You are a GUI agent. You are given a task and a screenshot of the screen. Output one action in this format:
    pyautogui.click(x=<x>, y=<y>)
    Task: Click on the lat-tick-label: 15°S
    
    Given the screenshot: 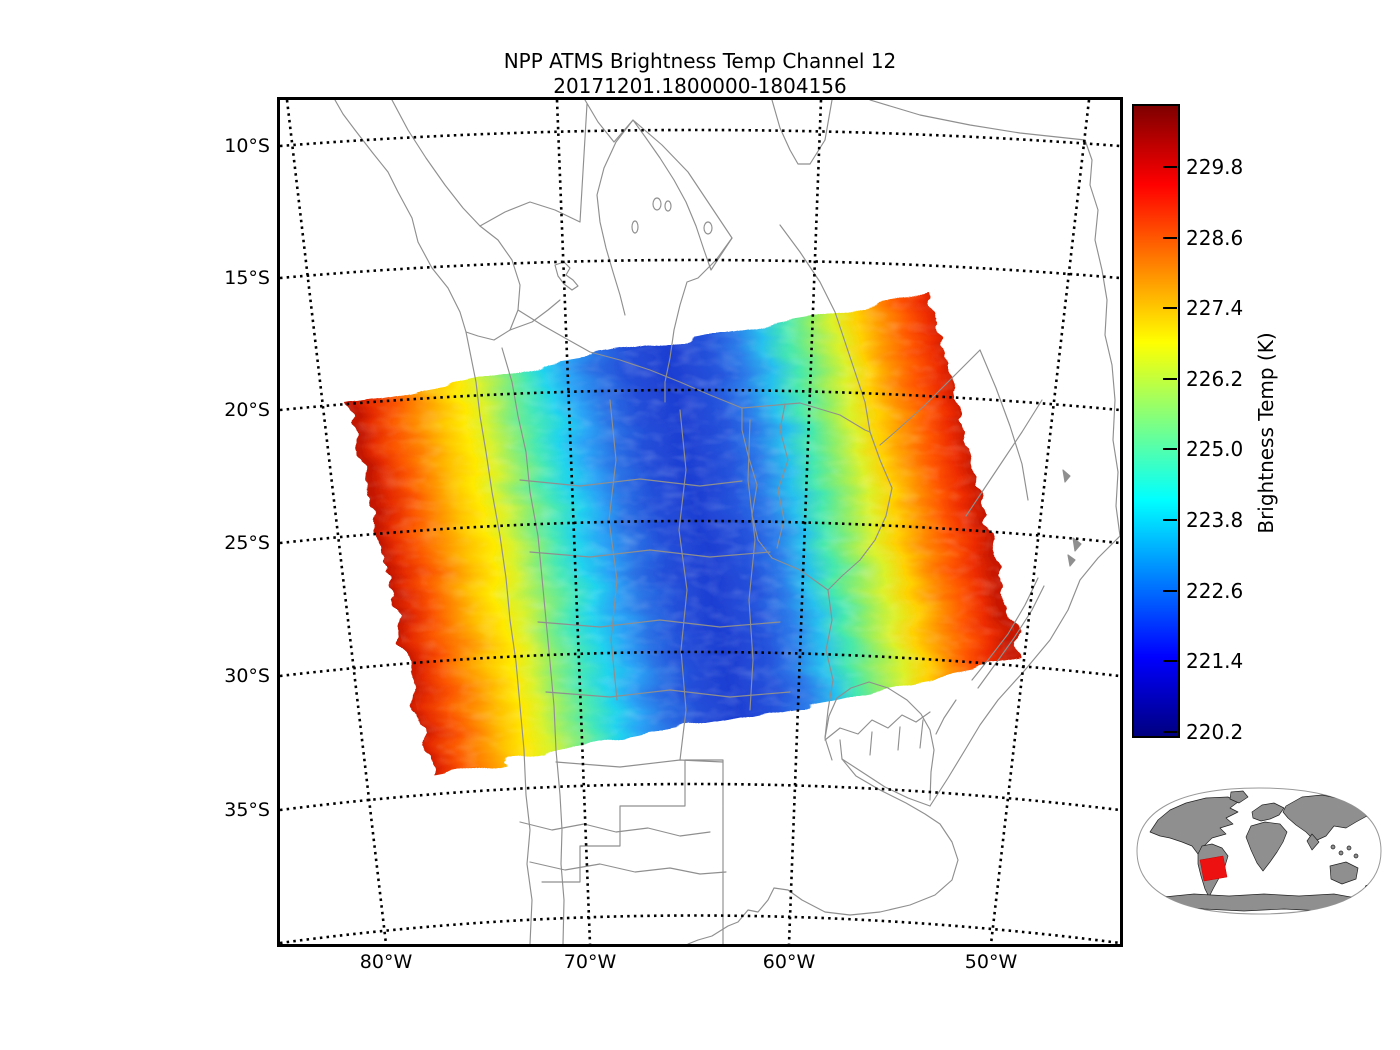 What is the action you would take?
    pyautogui.click(x=247, y=278)
    